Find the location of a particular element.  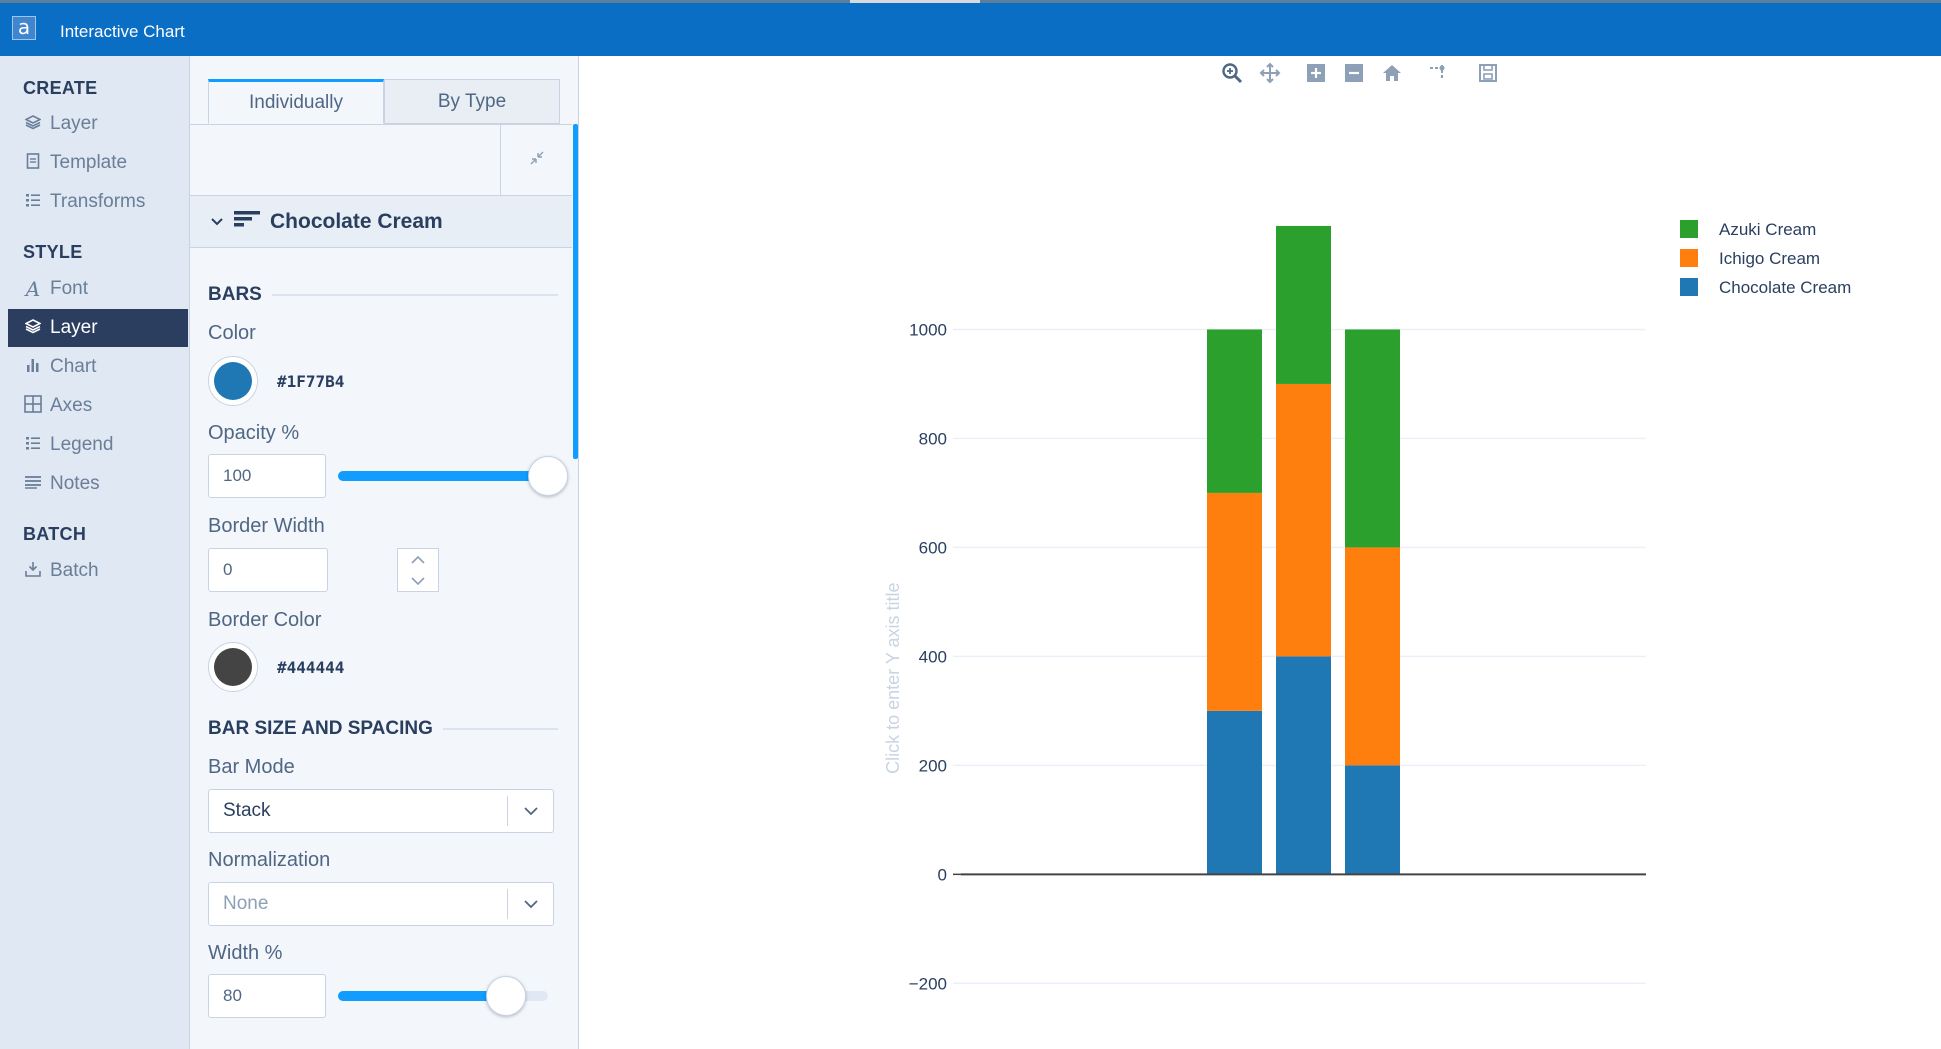

border-color-swatch is located at coordinates (233, 667).